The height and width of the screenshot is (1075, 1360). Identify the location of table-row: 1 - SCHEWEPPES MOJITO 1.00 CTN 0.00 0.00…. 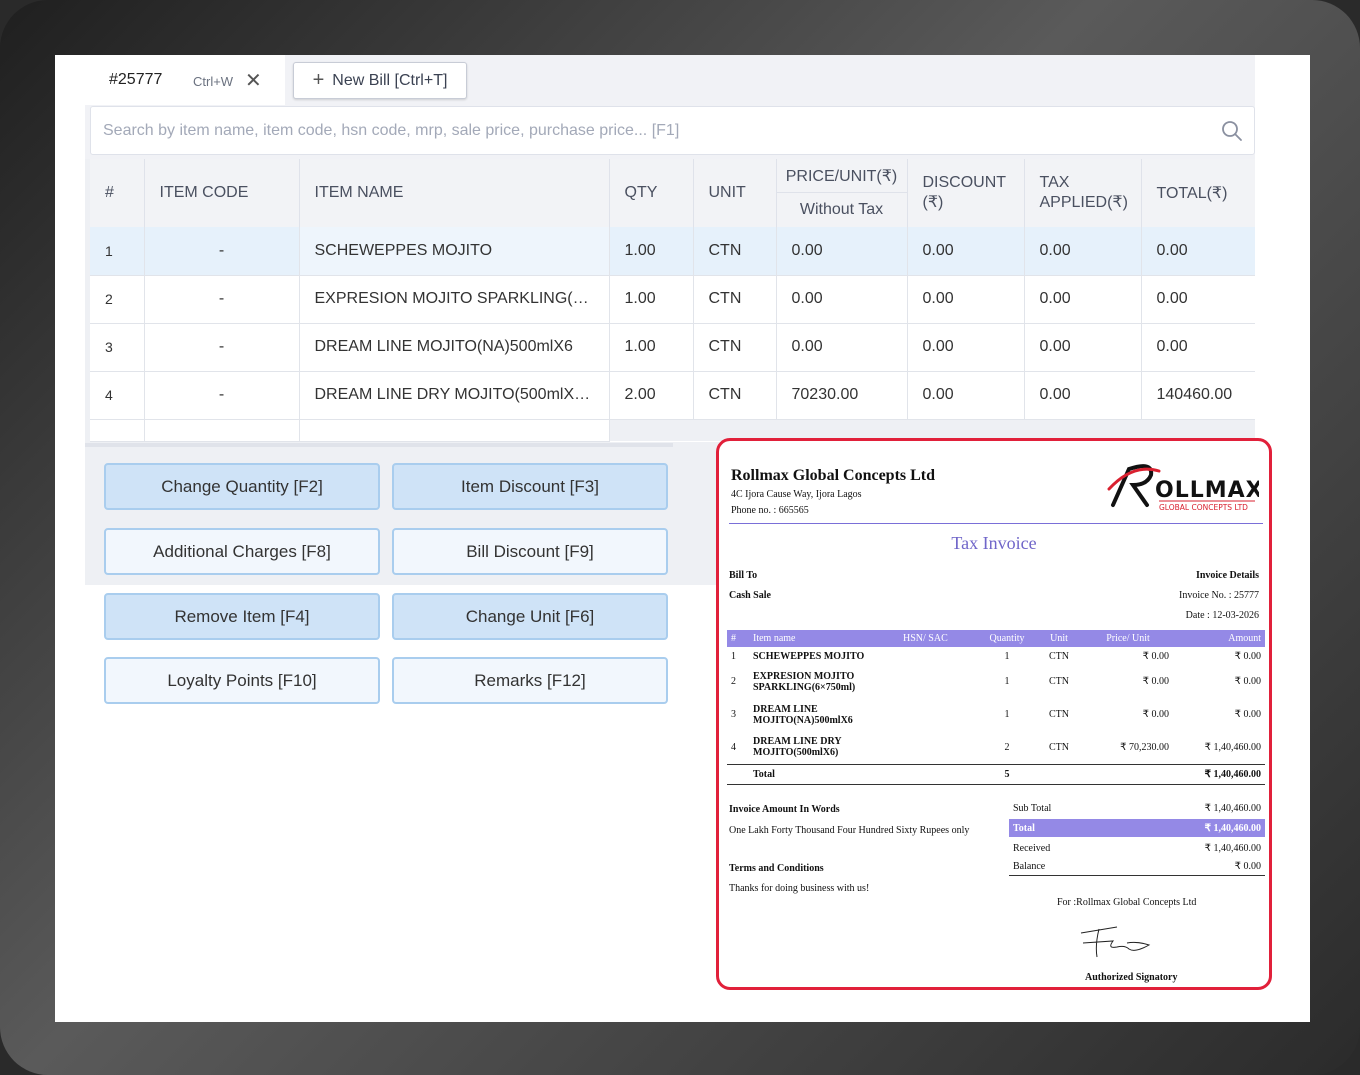
(672, 251).